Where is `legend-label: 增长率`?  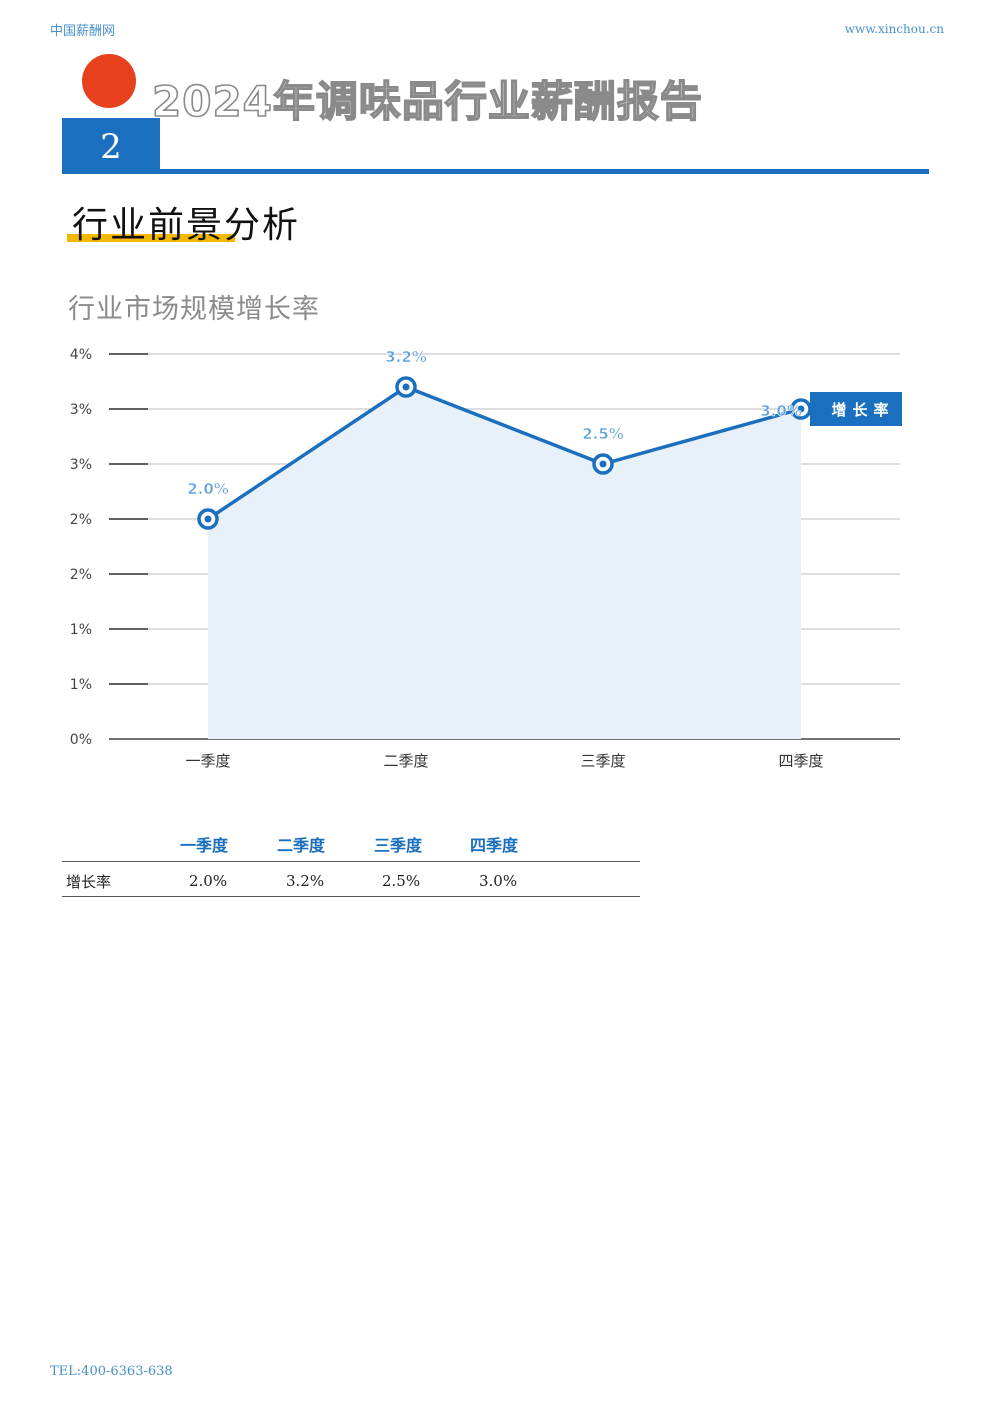
legend-label: 增长率 is located at coordinates (862, 410).